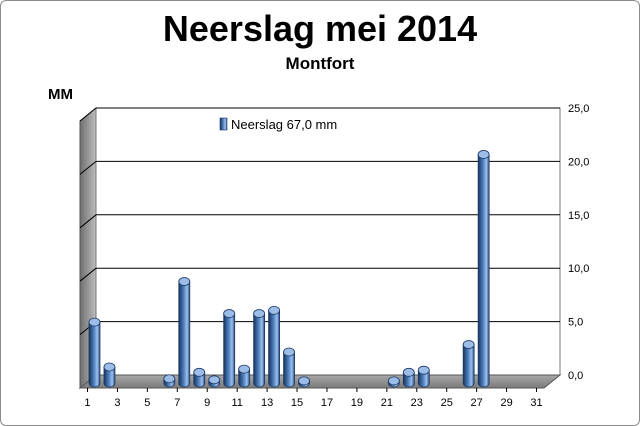 This screenshot has height=426, width=640. I want to click on y-tick-label: 10,0, so click(578, 269).